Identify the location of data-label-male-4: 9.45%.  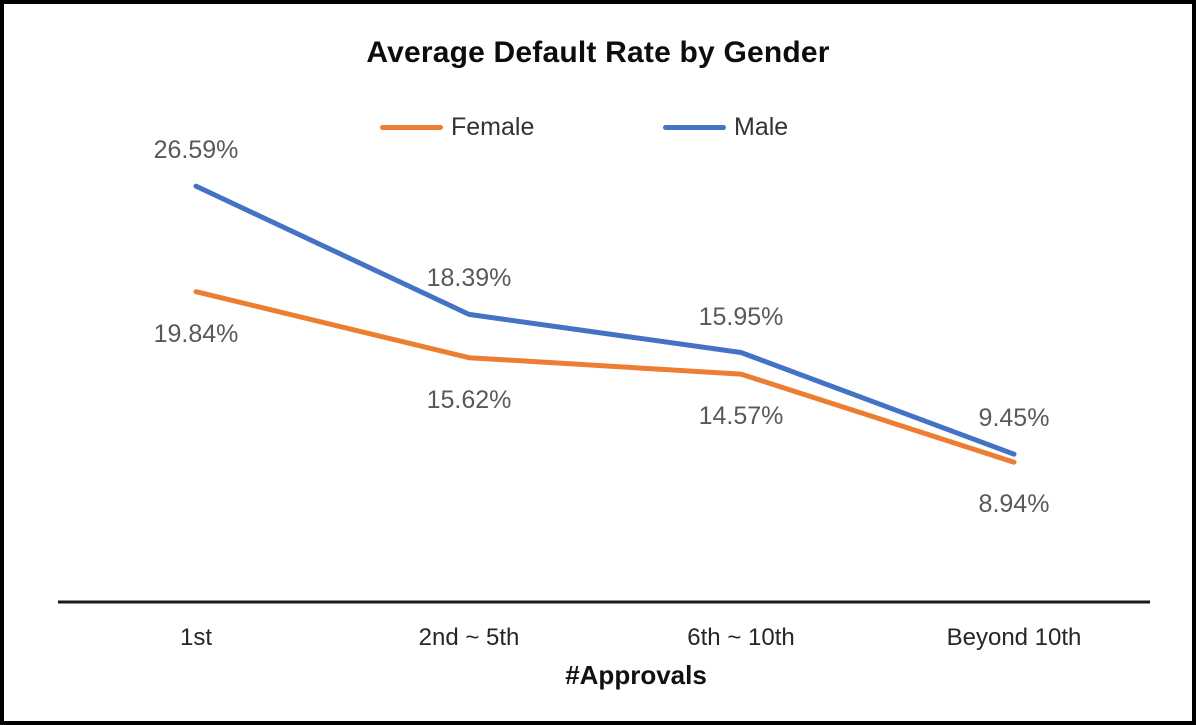
(1014, 418).